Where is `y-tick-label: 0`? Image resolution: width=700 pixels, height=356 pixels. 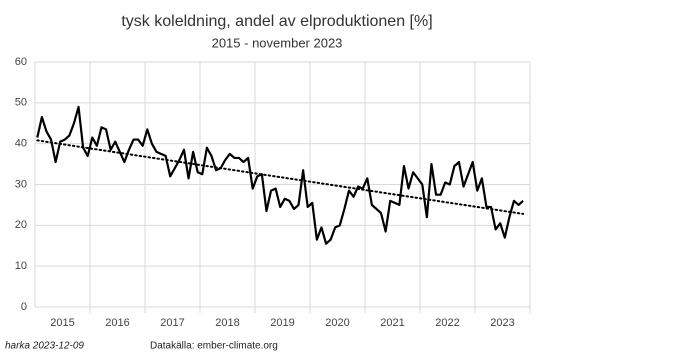
y-tick-label: 0 is located at coordinates (24, 307).